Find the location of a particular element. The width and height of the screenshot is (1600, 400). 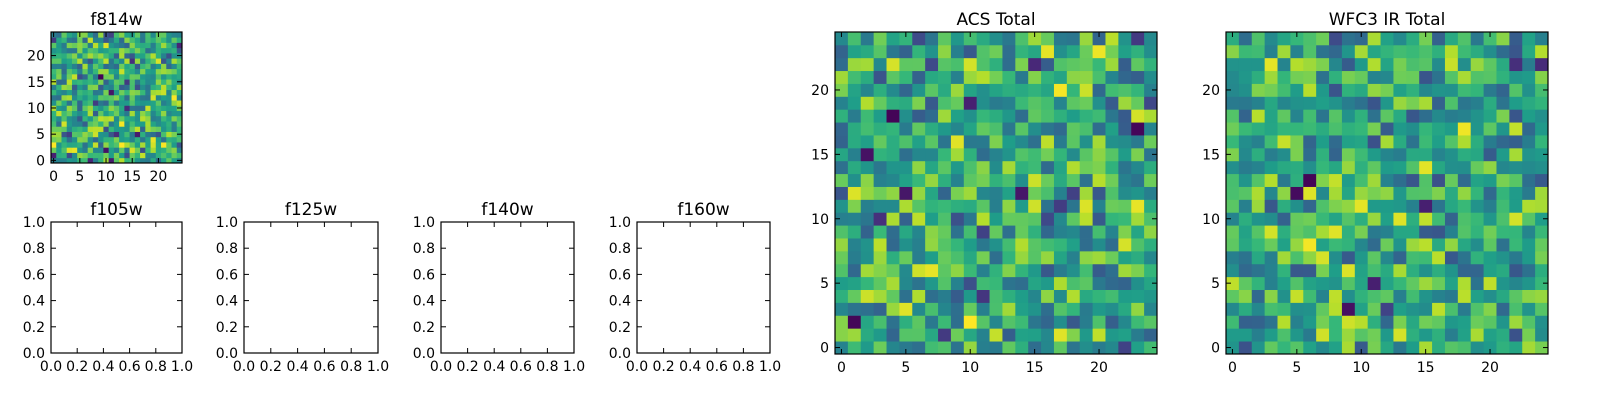

x-tick-label: 0.0 is located at coordinates (51, 367).